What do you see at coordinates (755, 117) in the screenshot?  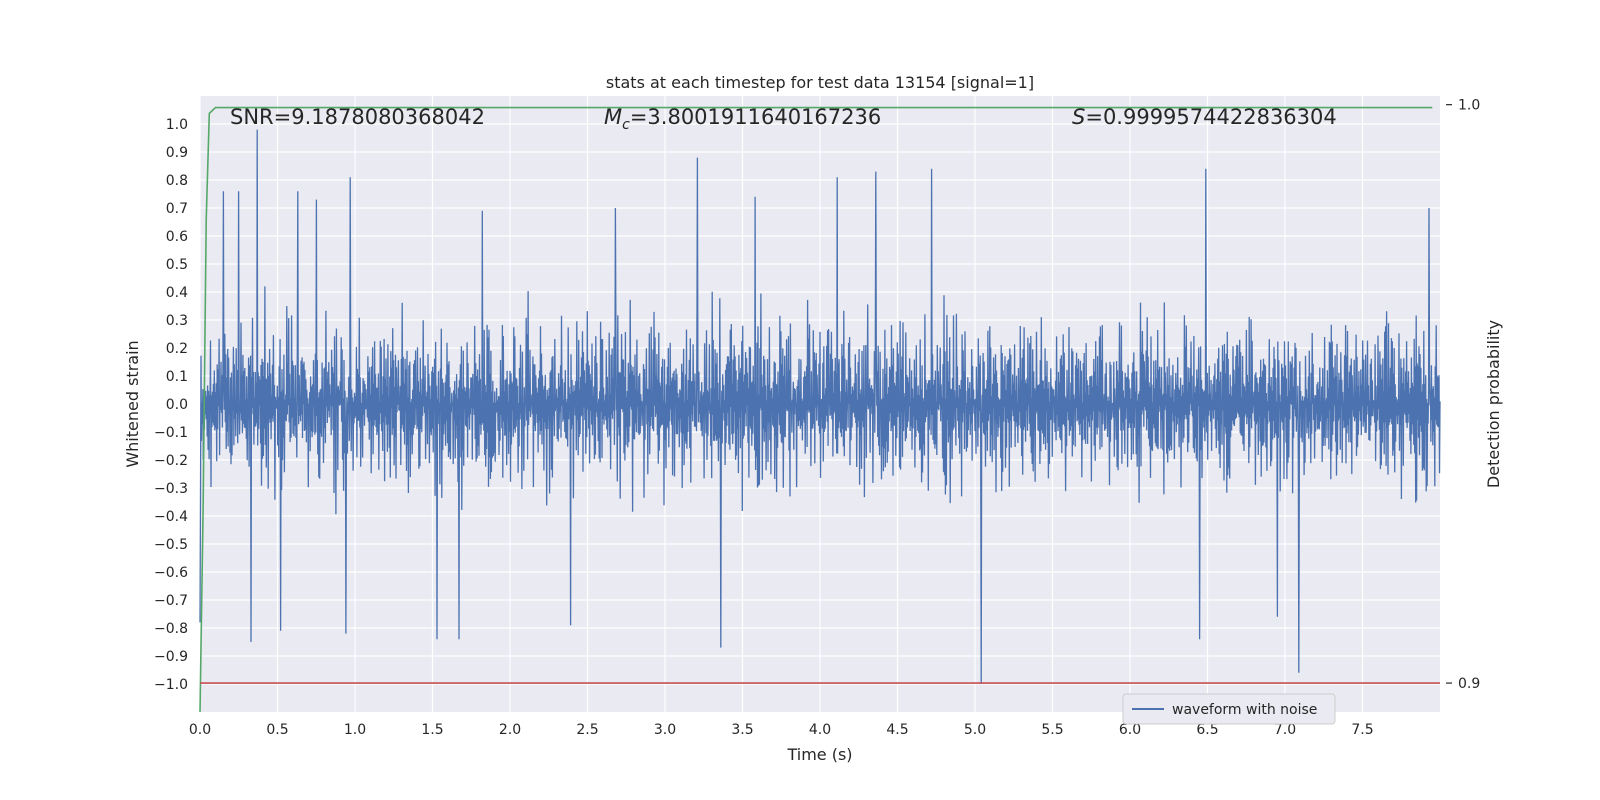 I see `annotation-mc-value: =3.8001911640167236` at bounding box center [755, 117].